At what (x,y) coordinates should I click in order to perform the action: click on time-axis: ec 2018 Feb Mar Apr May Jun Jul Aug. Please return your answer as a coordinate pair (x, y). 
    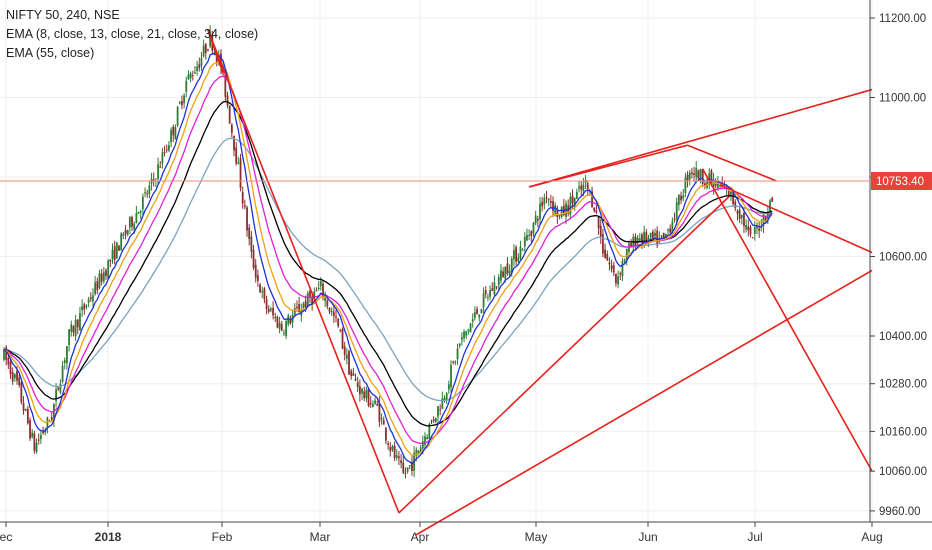
    Looking at the image, I should click on (441, 533).